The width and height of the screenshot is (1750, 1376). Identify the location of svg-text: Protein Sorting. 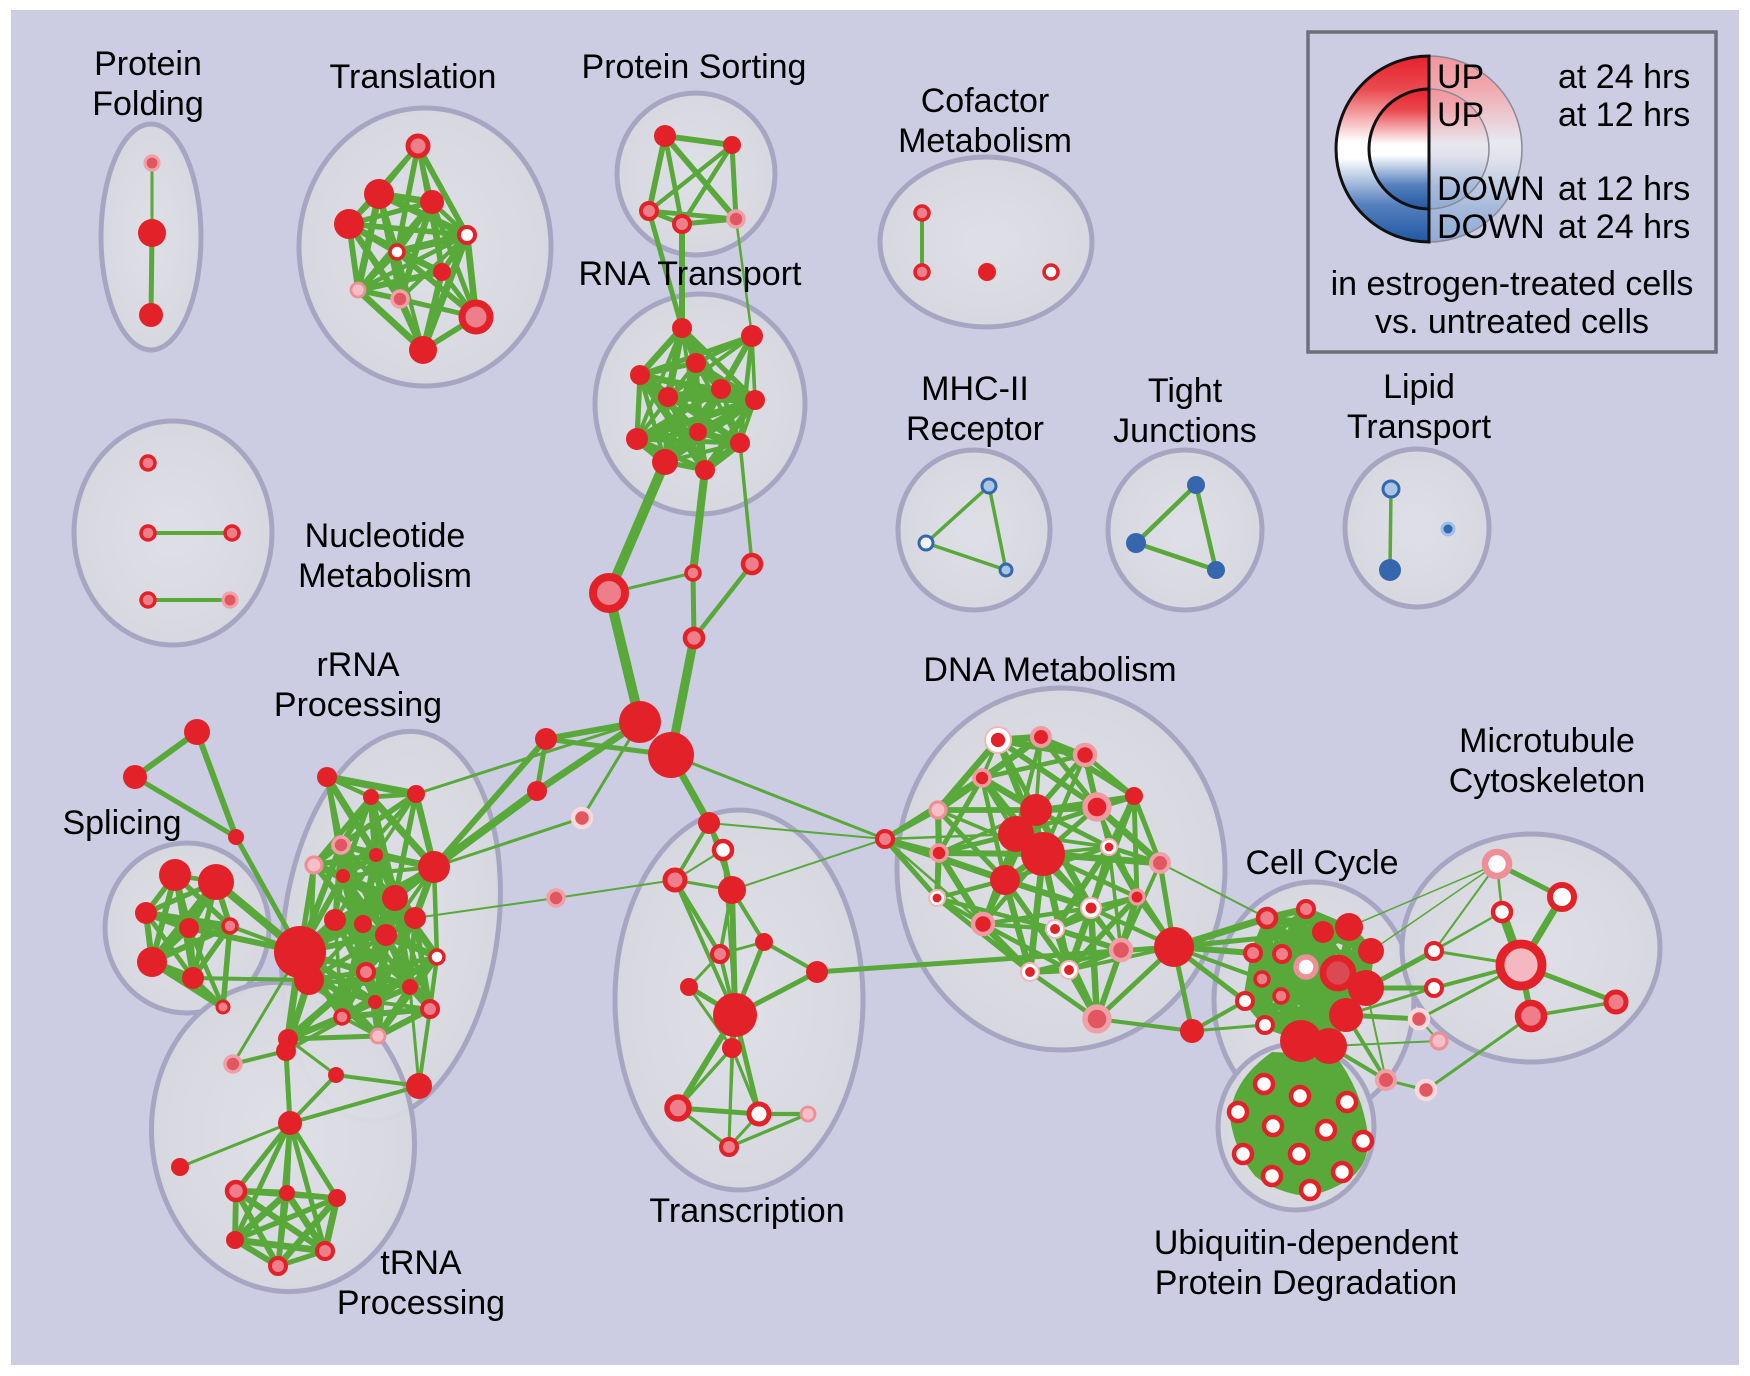
(694, 67).